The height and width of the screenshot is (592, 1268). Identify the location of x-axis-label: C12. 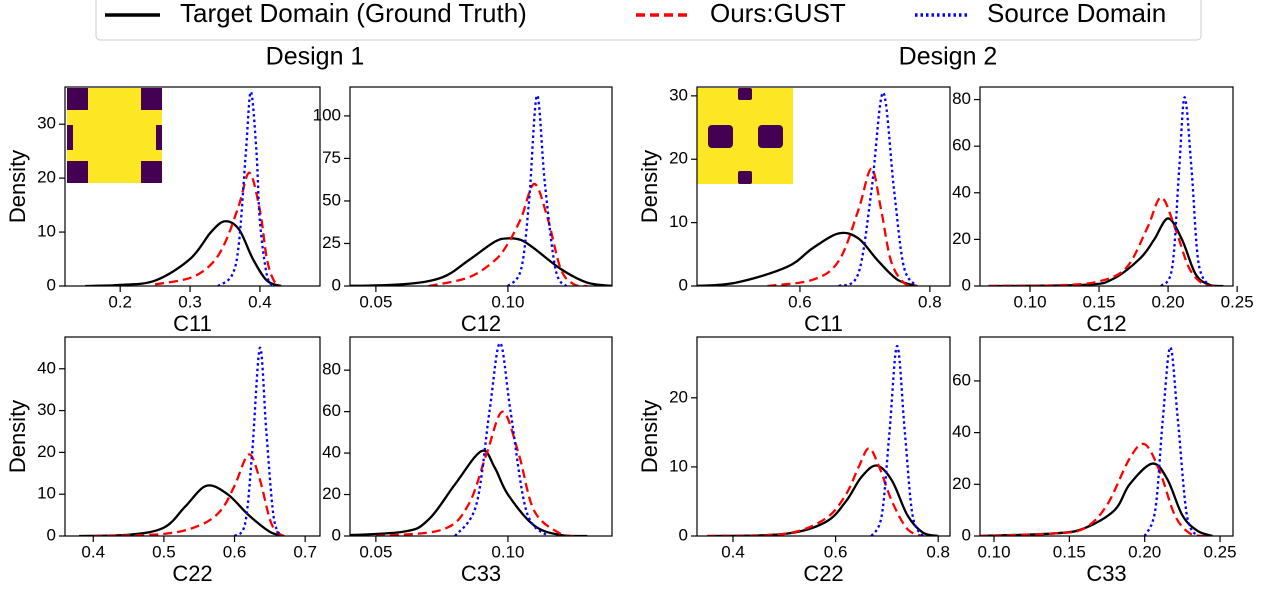
(481, 323).